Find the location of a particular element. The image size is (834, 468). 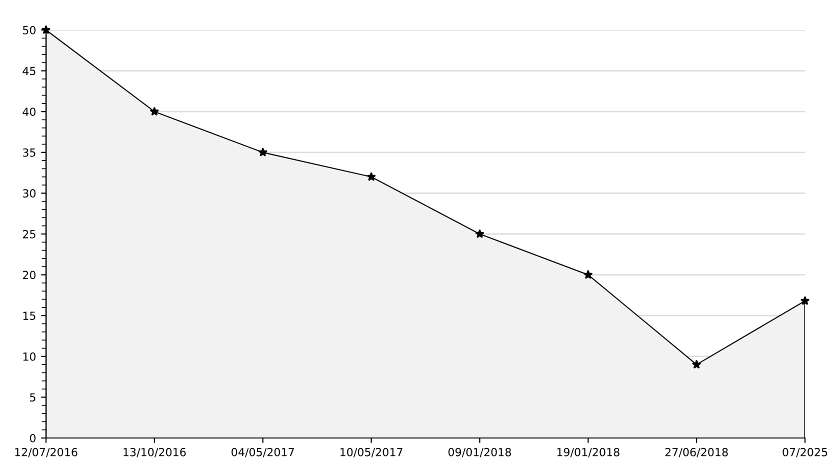

y-tick-label: 35 is located at coordinates (29, 152).